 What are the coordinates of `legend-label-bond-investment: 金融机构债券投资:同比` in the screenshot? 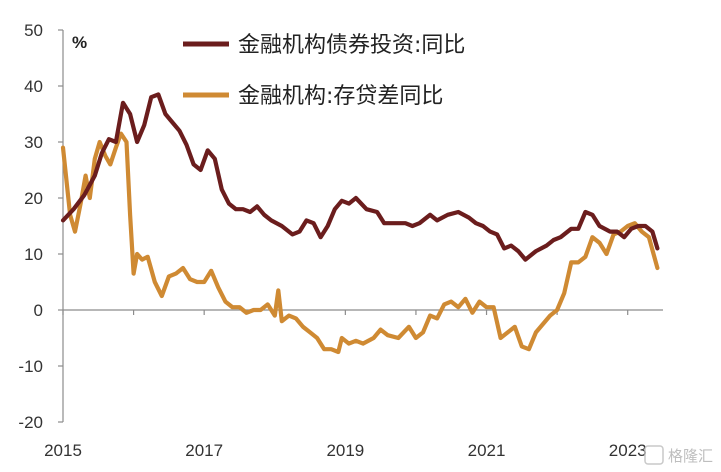 It's located at (351, 45).